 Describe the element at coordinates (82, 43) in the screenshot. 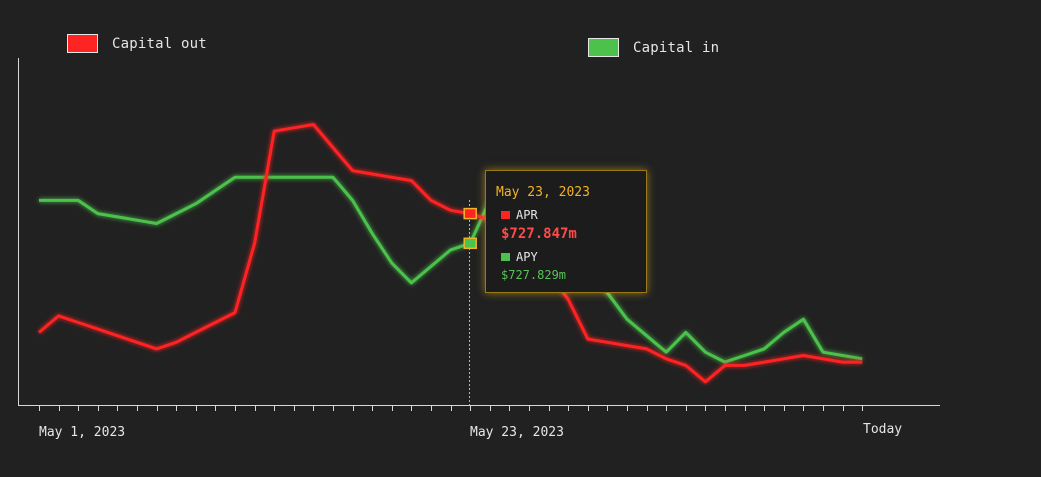

I see `legend-swatch-capital-out` at that location.